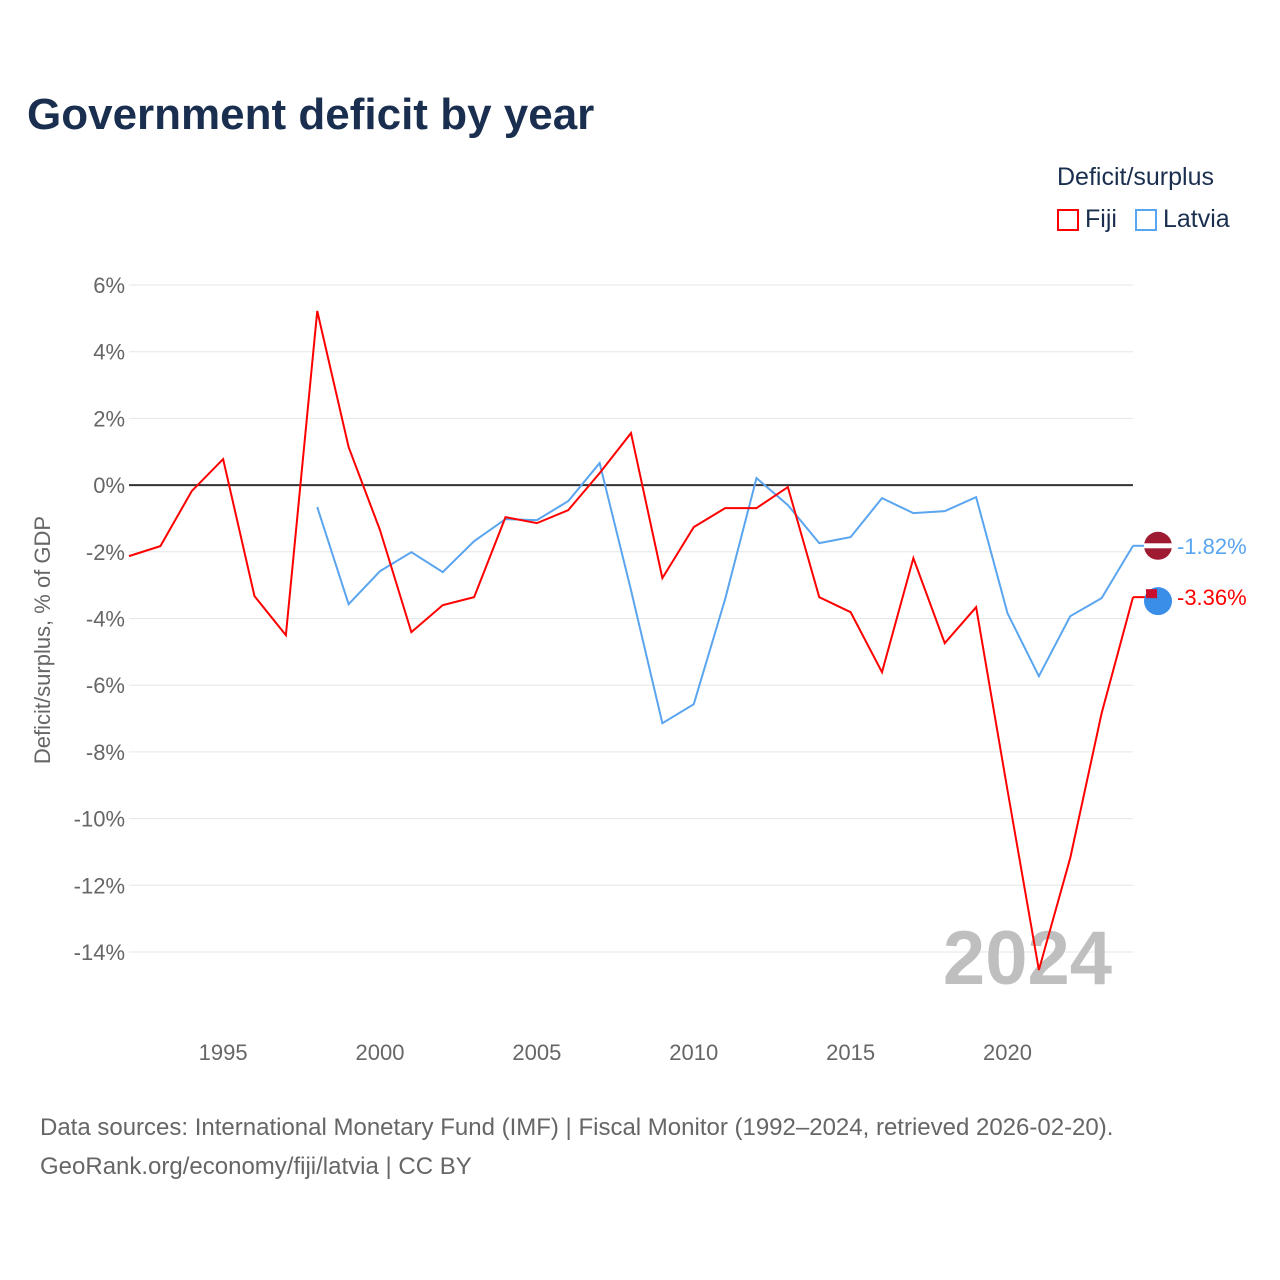 This screenshot has width=1280, height=1280. Describe the element at coordinates (1158, 546) in the screenshot. I see `latvia-flag-stripe` at that location.